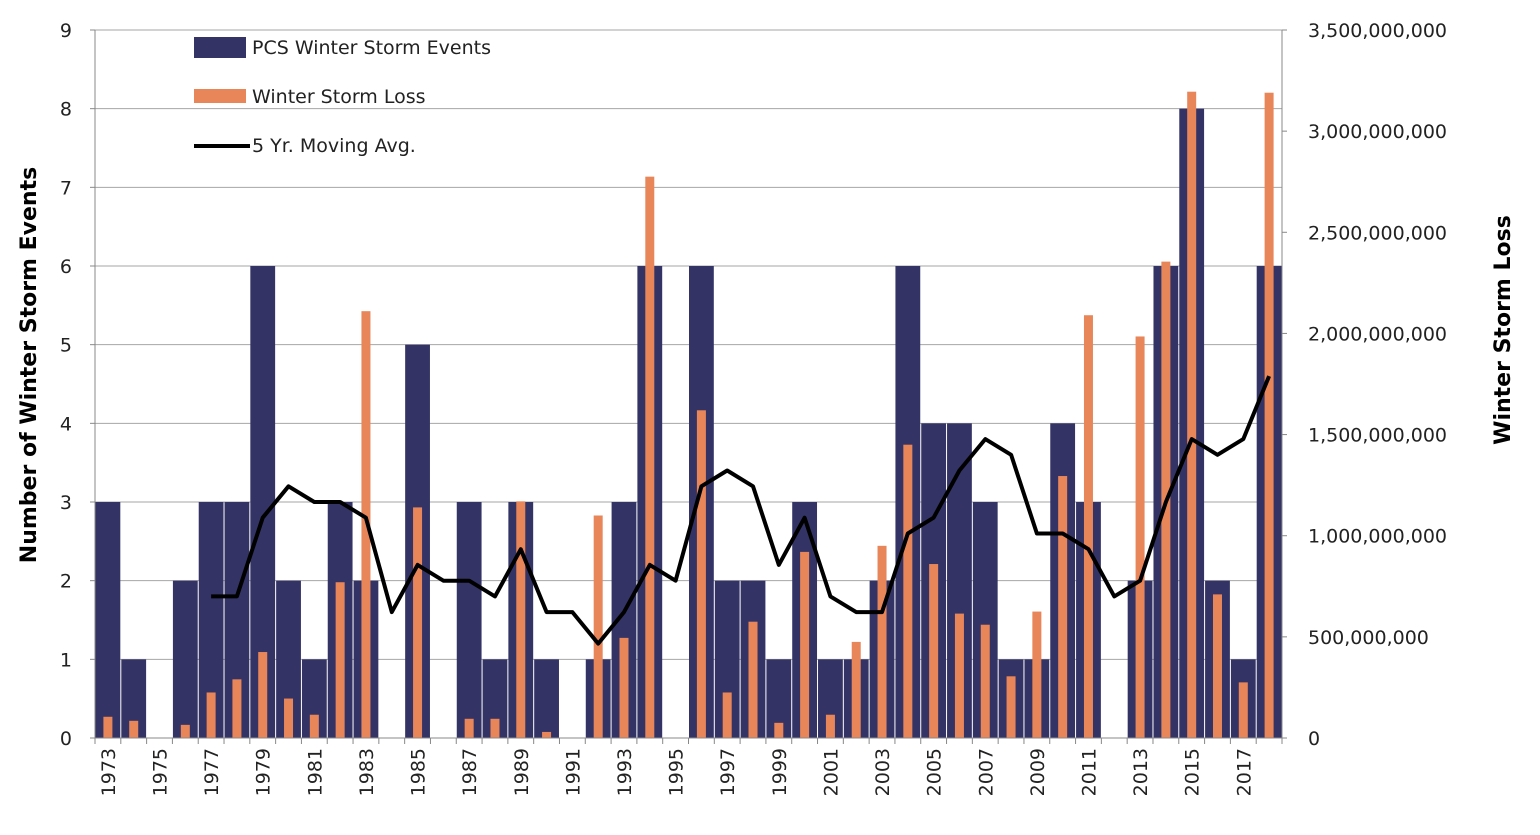  Describe the element at coordinates (1377, 537) in the screenshot. I see `right-axis-tick-label: 1,000,000,000` at that location.